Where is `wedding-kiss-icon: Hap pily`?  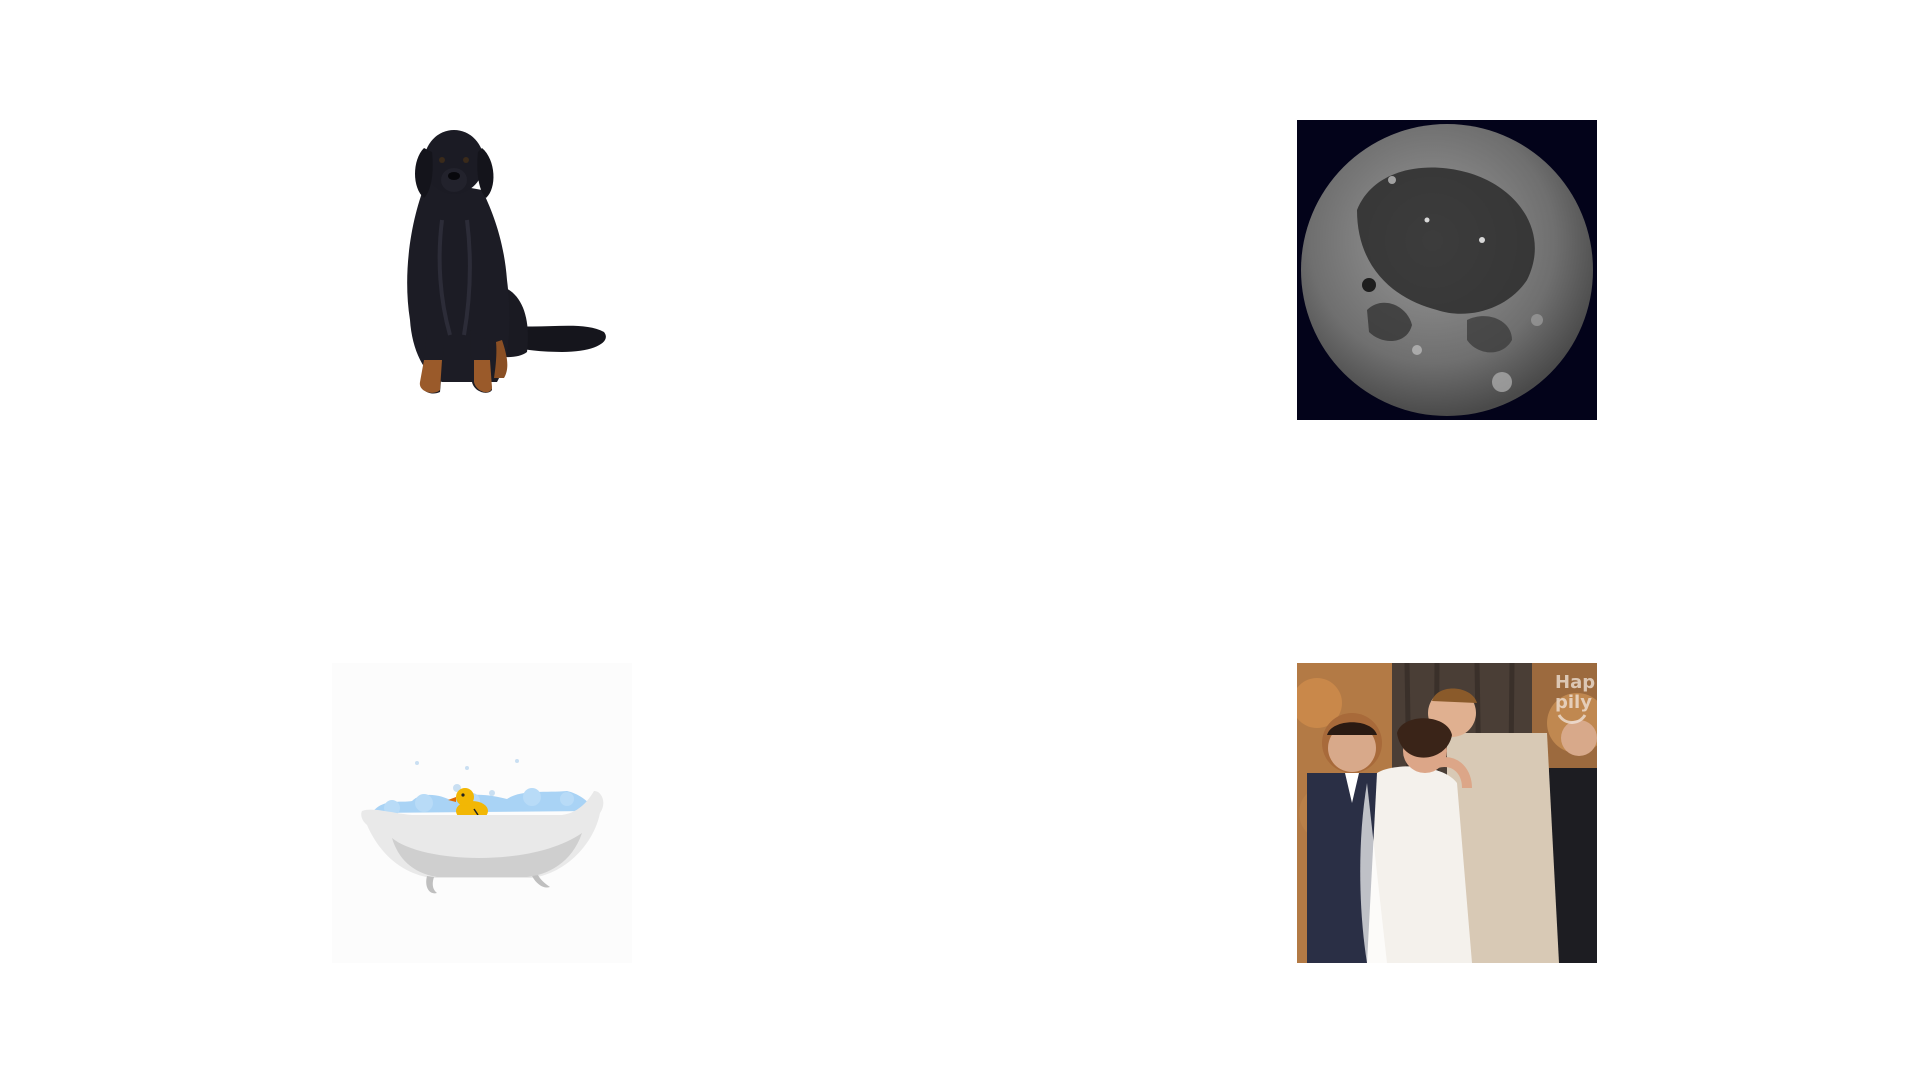
wedding-kiss-icon: Hap pily is located at coordinates (1447, 813).